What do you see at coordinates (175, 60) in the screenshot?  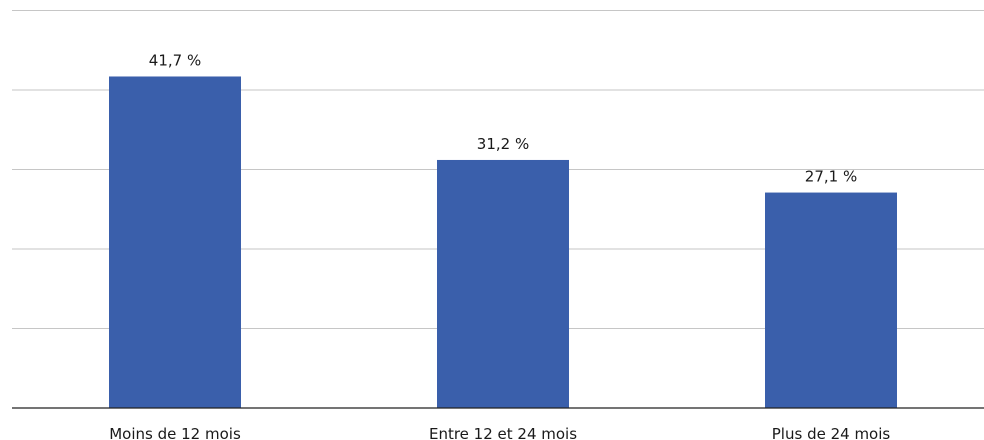 I see `data-label: 41,7 %` at bounding box center [175, 60].